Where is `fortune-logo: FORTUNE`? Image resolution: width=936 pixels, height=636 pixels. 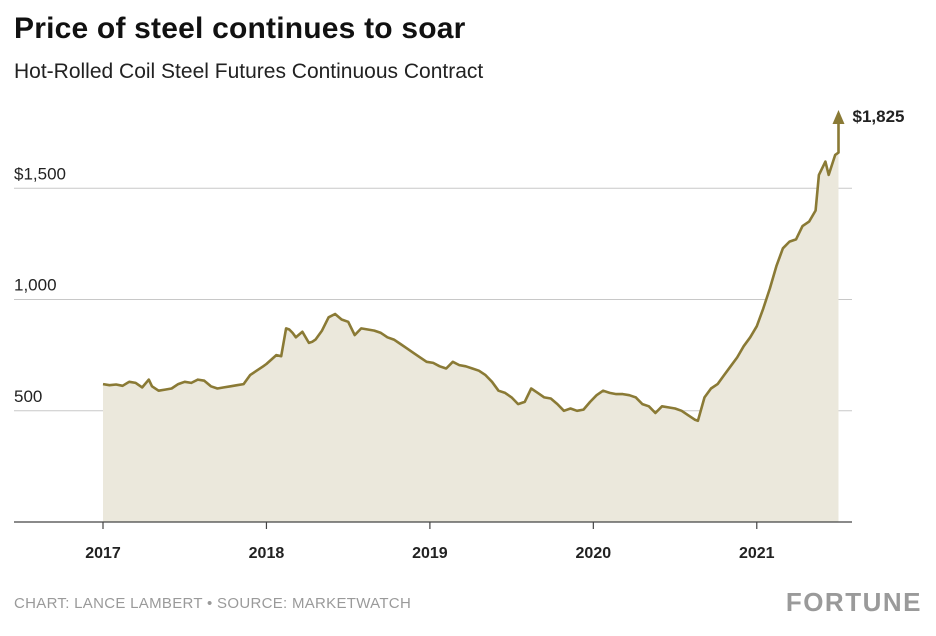
fortune-logo: FORTUNE is located at coordinates (853, 602).